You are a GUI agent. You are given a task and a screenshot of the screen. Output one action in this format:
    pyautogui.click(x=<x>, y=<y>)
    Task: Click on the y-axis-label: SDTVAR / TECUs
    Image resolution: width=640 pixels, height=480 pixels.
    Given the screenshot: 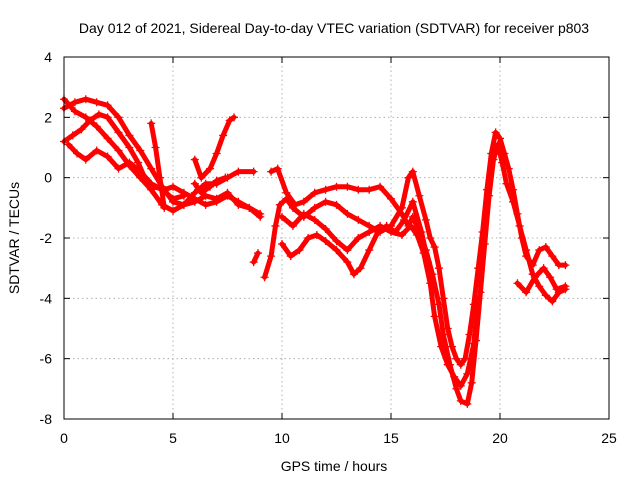 What is the action you would take?
    pyautogui.click(x=14, y=238)
    